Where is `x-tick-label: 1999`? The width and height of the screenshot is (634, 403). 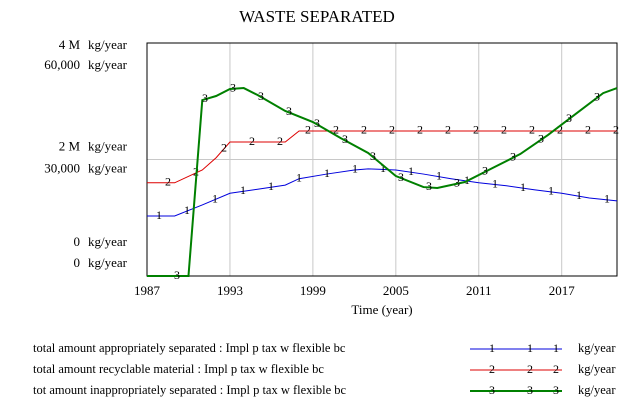 x-tick-label: 1999 is located at coordinates (313, 290).